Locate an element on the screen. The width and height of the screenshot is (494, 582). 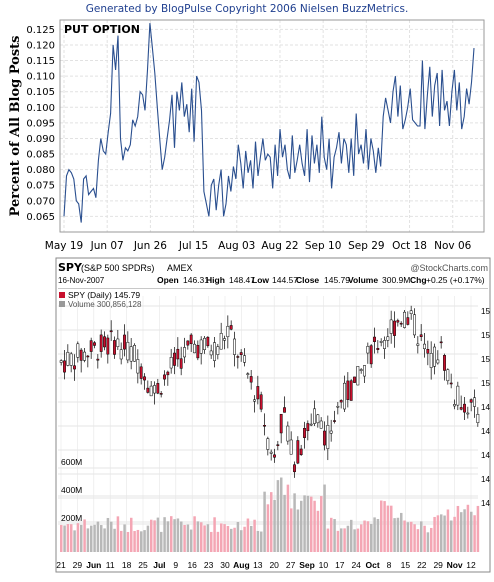
stock-exchange: AMEX is located at coordinates (180, 268).